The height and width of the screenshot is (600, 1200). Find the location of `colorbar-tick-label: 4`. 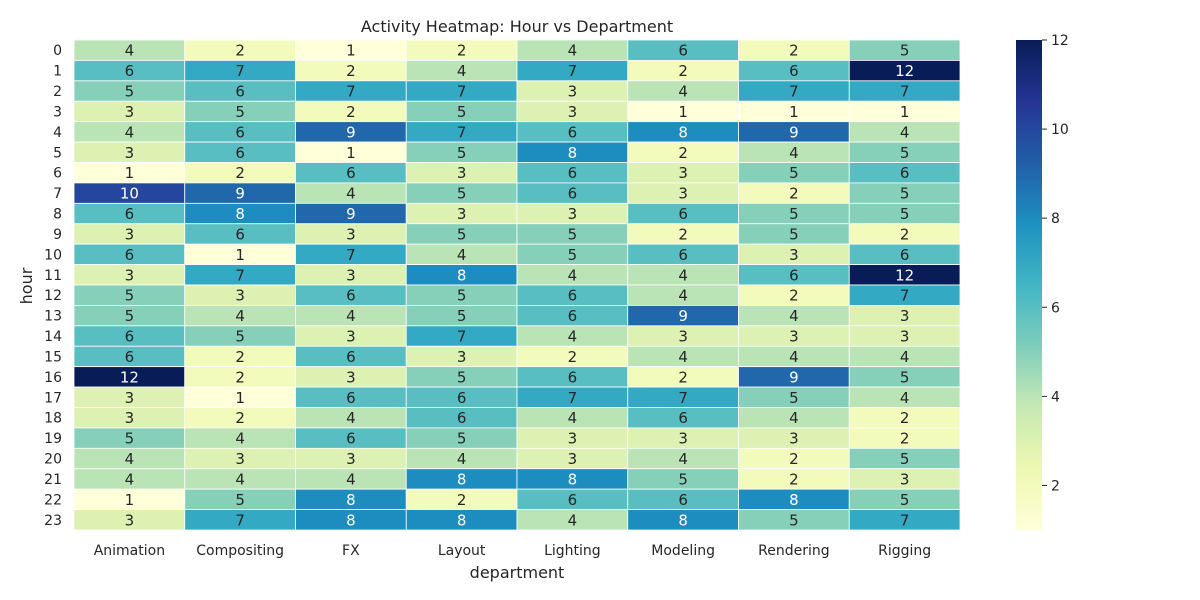

colorbar-tick-label: 4 is located at coordinates (1055, 397).